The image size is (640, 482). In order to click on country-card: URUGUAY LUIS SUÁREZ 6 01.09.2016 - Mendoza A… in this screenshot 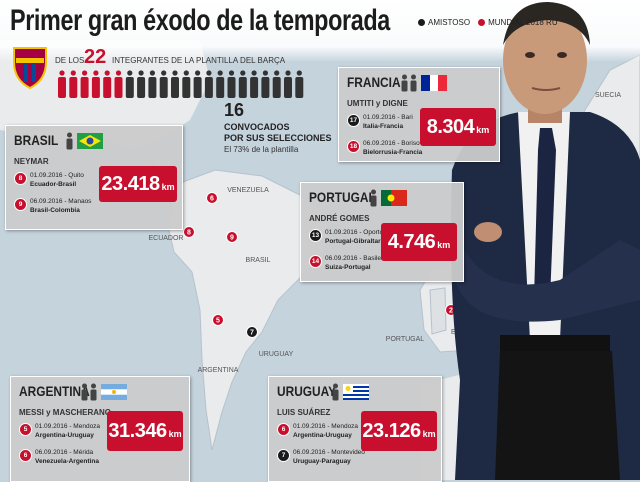, I will do `click(355, 429)`.